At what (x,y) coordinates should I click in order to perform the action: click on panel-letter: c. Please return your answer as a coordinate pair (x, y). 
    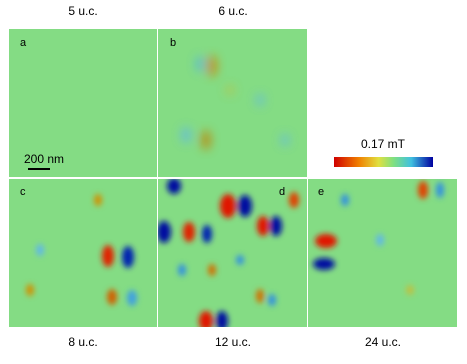
    Looking at the image, I should click on (23, 192).